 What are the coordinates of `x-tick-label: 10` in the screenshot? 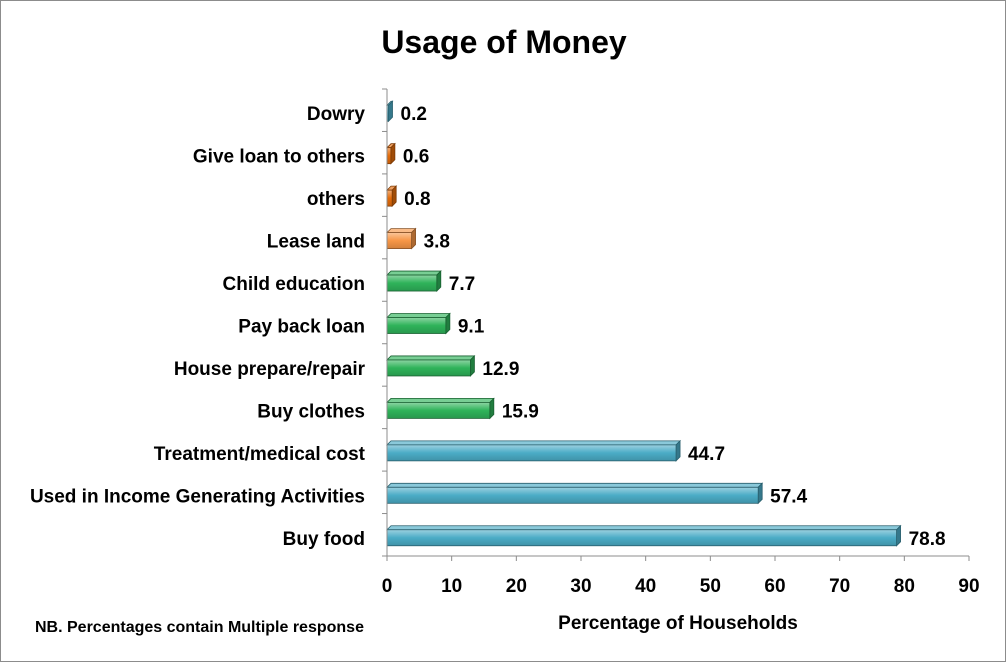 It's located at (451, 586).